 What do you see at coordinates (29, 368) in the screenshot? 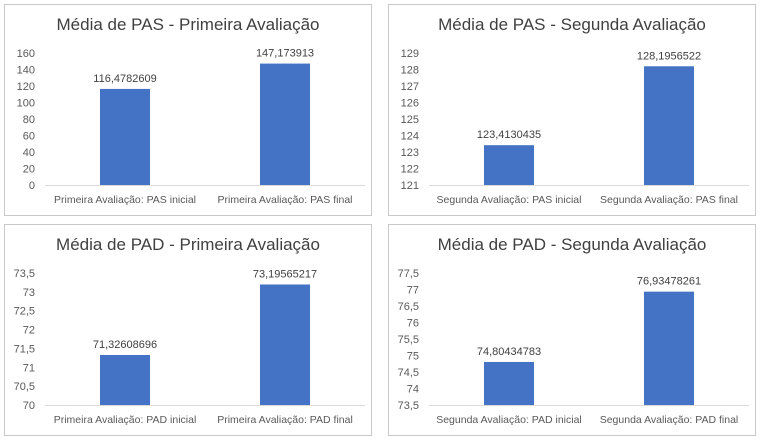
I see `y-tick-label: 71` at bounding box center [29, 368].